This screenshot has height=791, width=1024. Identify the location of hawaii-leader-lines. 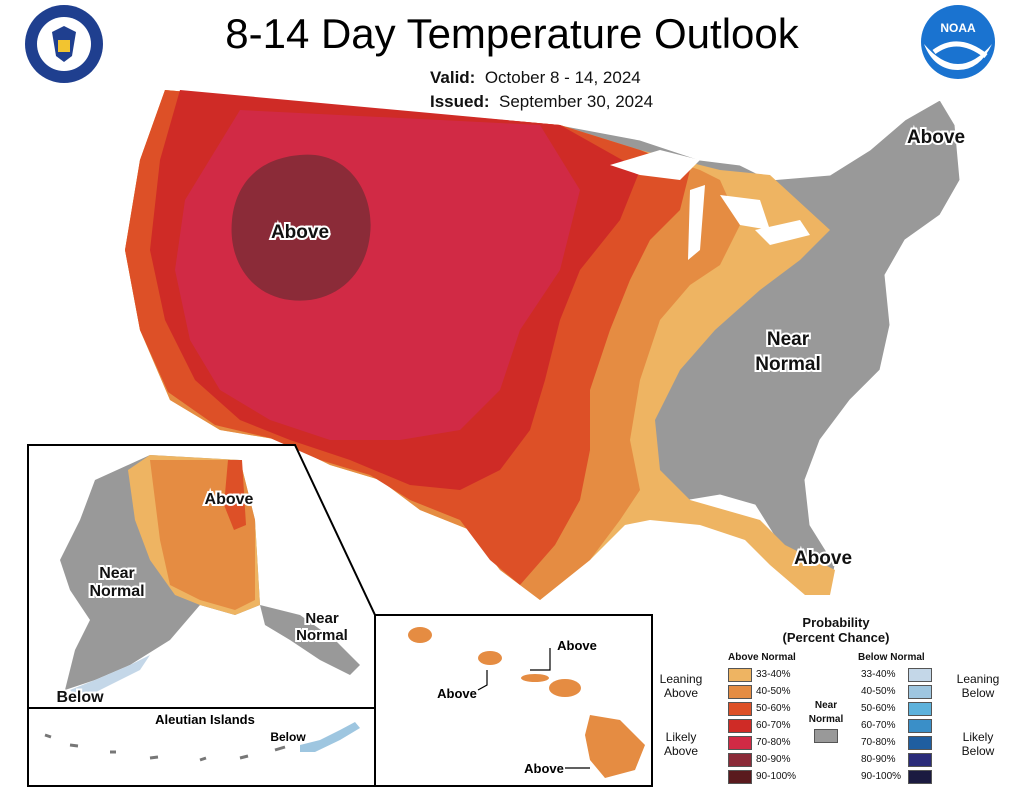
(533, 708).